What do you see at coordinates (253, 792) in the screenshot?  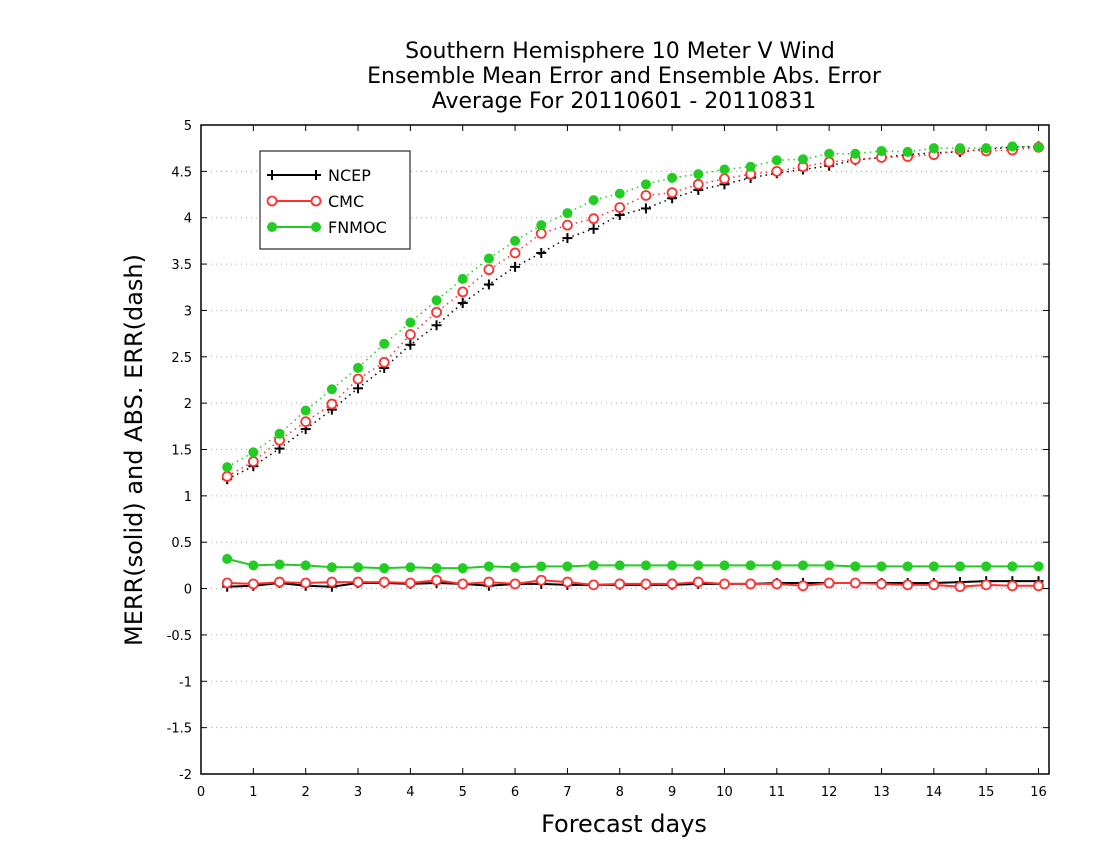 I see `x-tick-label: 1` at bounding box center [253, 792].